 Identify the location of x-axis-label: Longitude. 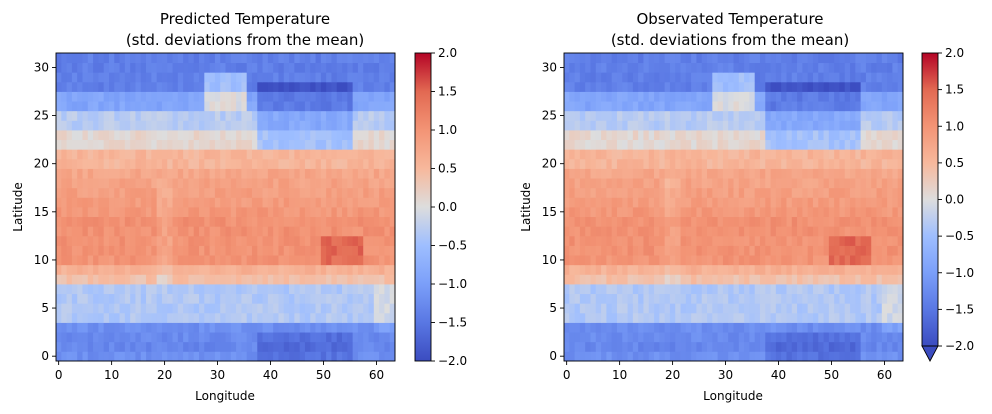
(225, 396).